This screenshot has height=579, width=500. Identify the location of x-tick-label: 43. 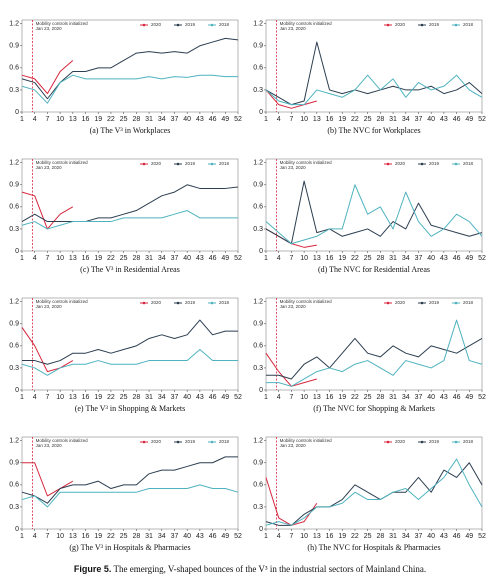
(444, 119).